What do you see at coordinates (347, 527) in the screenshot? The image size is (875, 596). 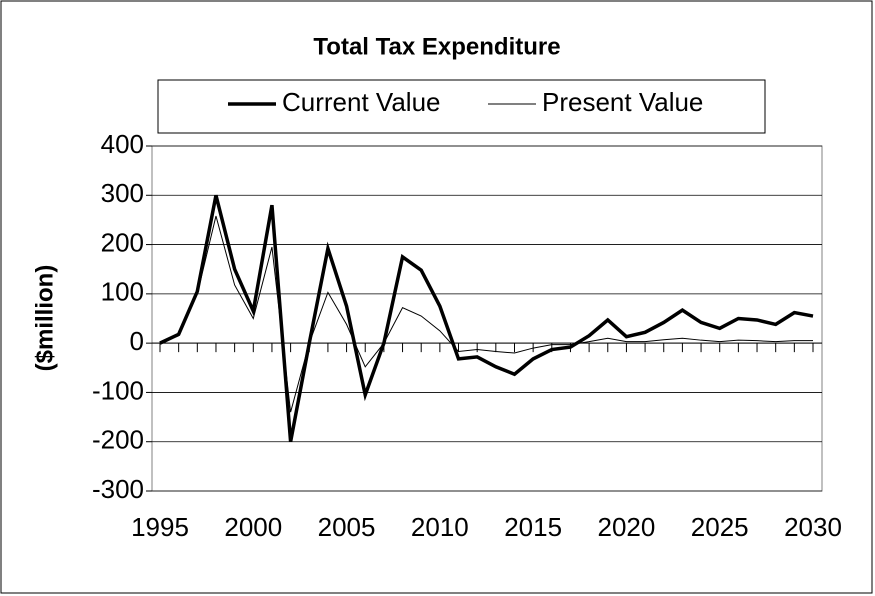 I see `x-tick-label: 2005` at bounding box center [347, 527].